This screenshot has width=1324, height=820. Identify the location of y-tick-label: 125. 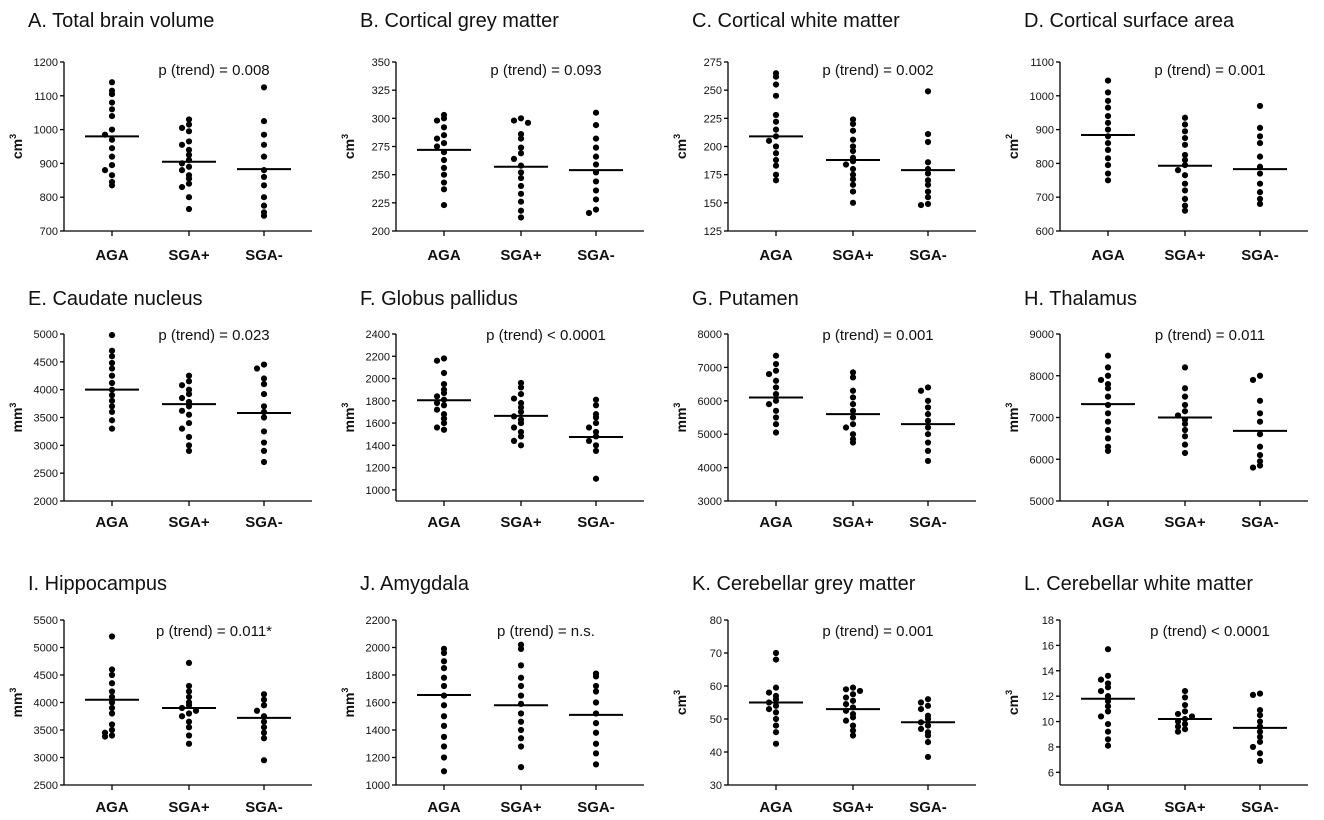
(713, 232).